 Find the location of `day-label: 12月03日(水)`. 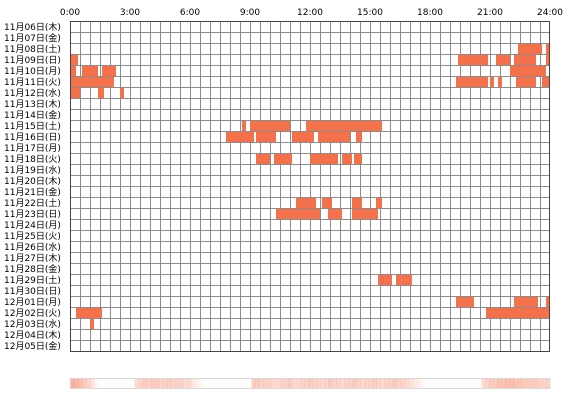

day-label: 12月03日(水) is located at coordinates (32, 324).